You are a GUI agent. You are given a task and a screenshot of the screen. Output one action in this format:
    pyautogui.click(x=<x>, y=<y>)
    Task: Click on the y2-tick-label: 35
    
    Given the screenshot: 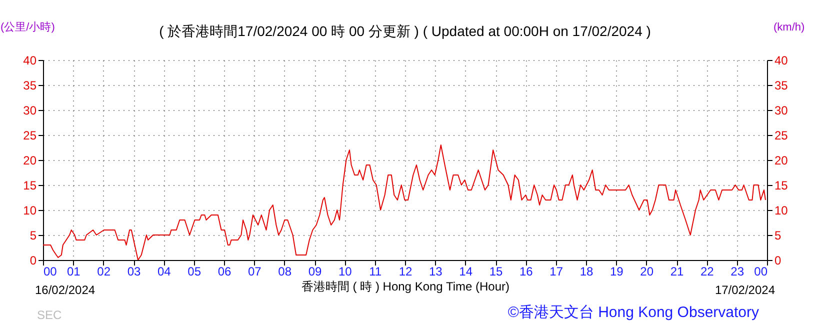 What is the action you would take?
    pyautogui.click(x=781, y=85)
    